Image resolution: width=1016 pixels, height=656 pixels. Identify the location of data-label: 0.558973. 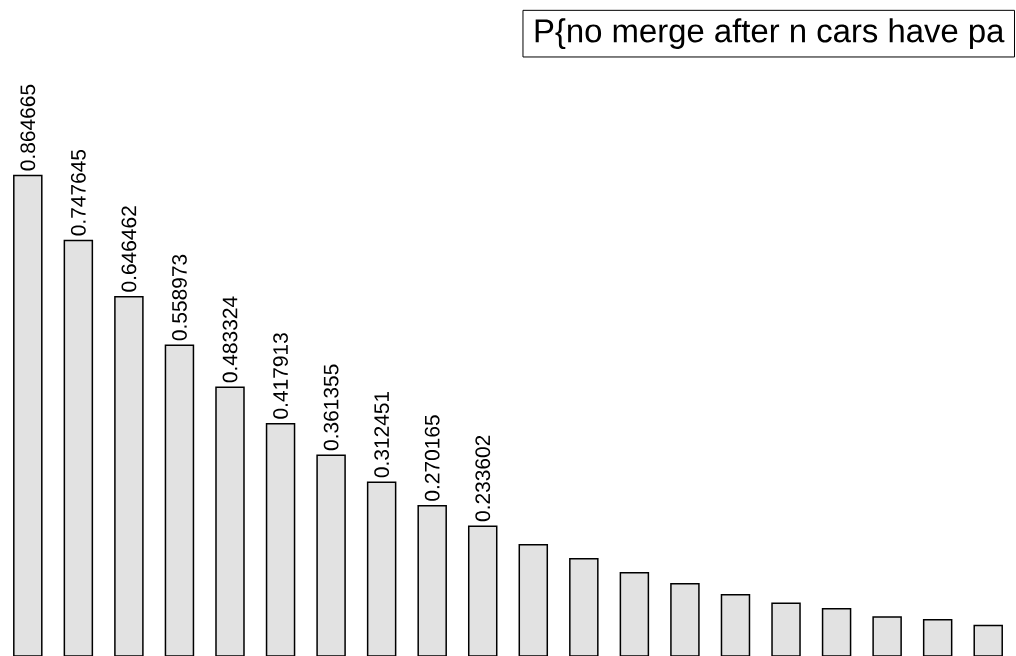
(179, 297).